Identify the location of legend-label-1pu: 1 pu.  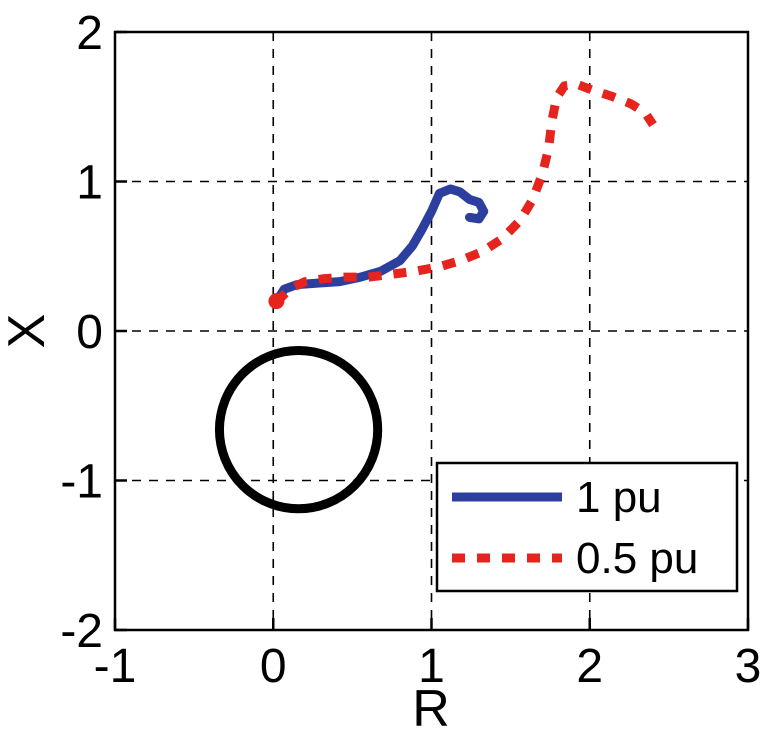
(619, 497).